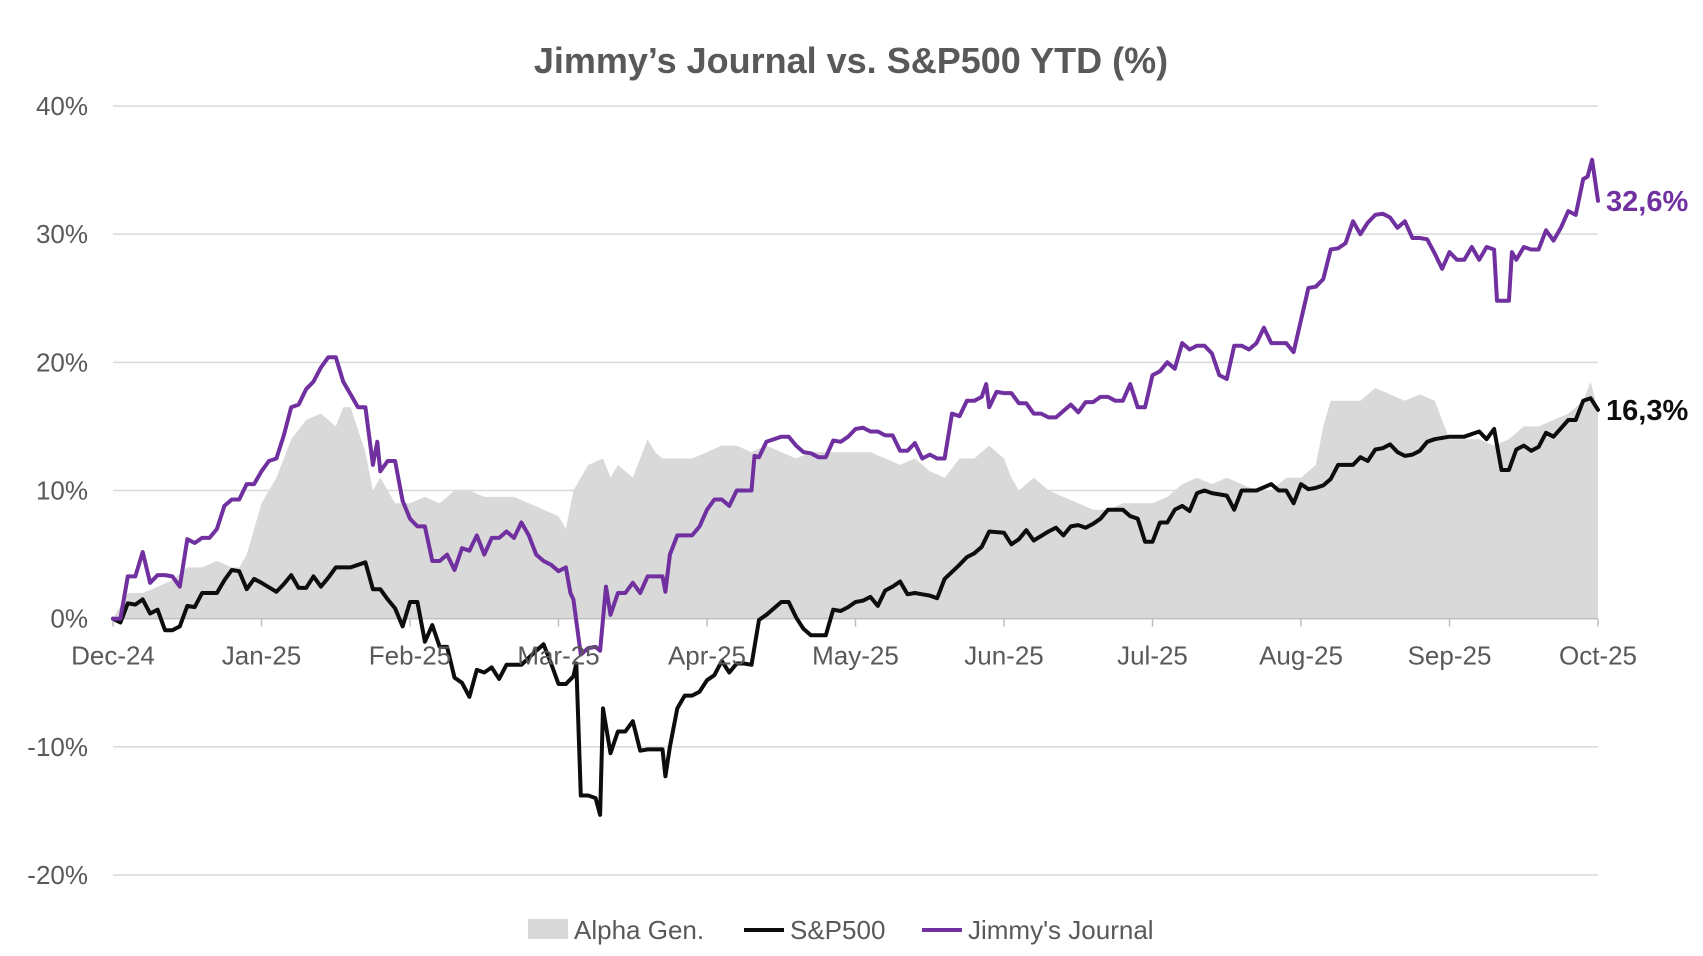 The image size is (1703, 956). Describe the element at coordinates (62, 234) in the screenshot. I see `y-tick-label-1: 30%` at that location.